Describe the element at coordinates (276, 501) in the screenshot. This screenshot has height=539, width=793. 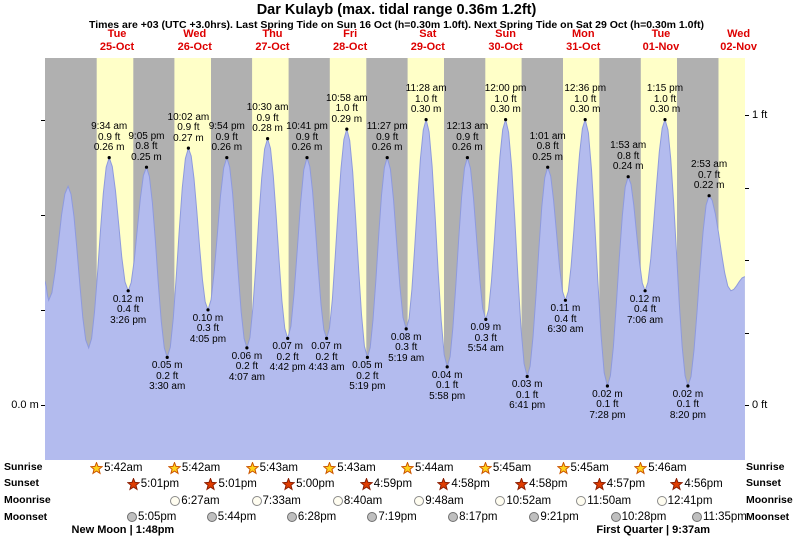
I see `moonrise-time-item: 7:33am` at that location.